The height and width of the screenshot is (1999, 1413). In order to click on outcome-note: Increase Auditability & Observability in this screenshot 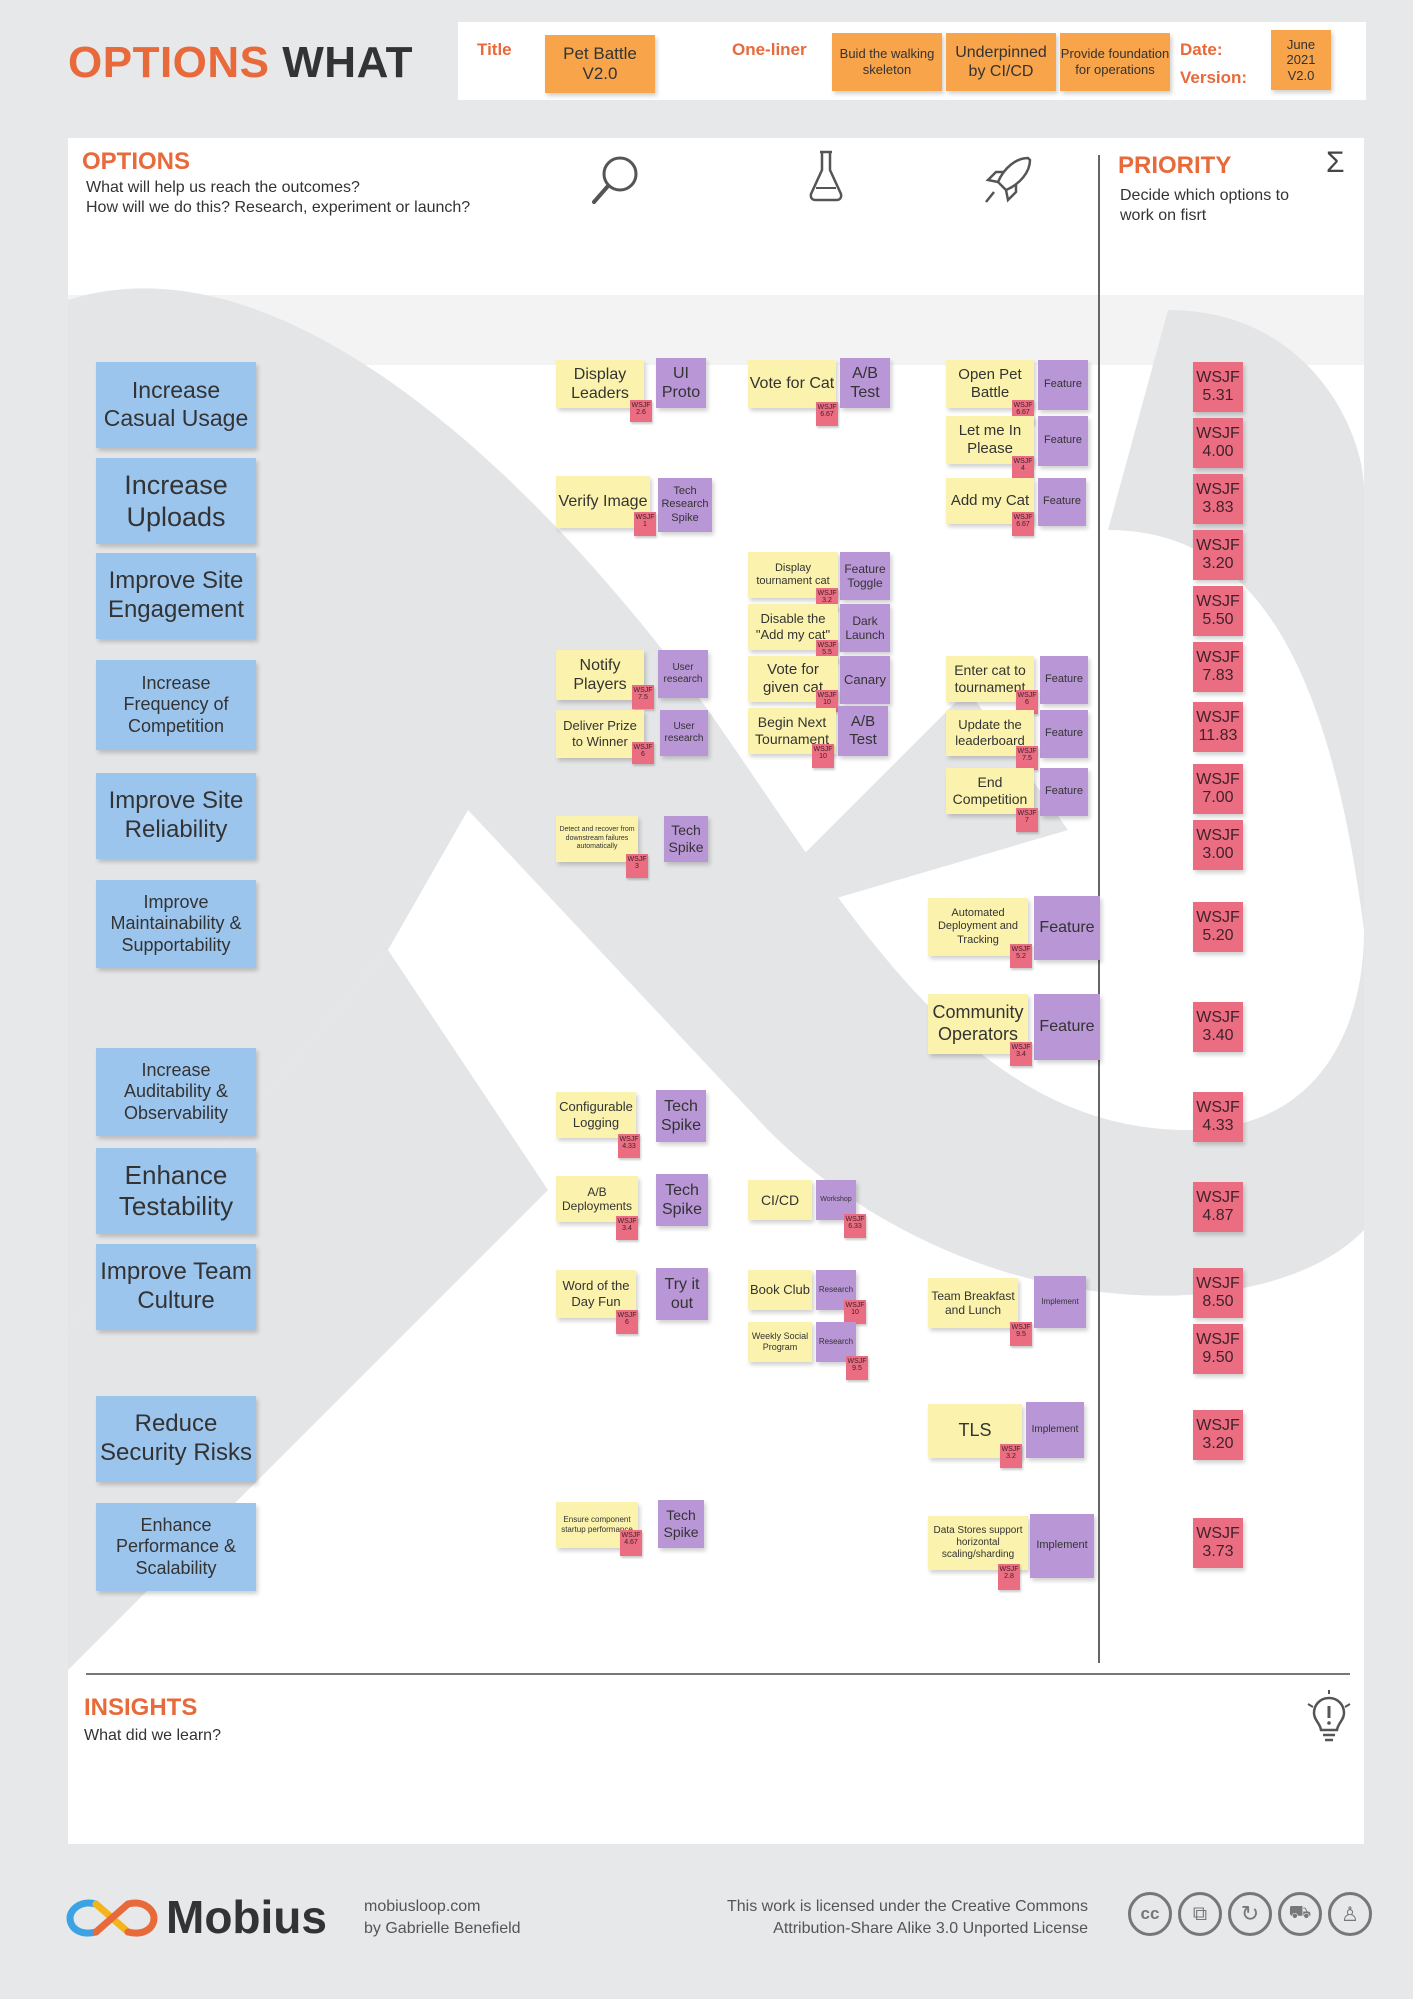, I will do `click(176, 1092)`.